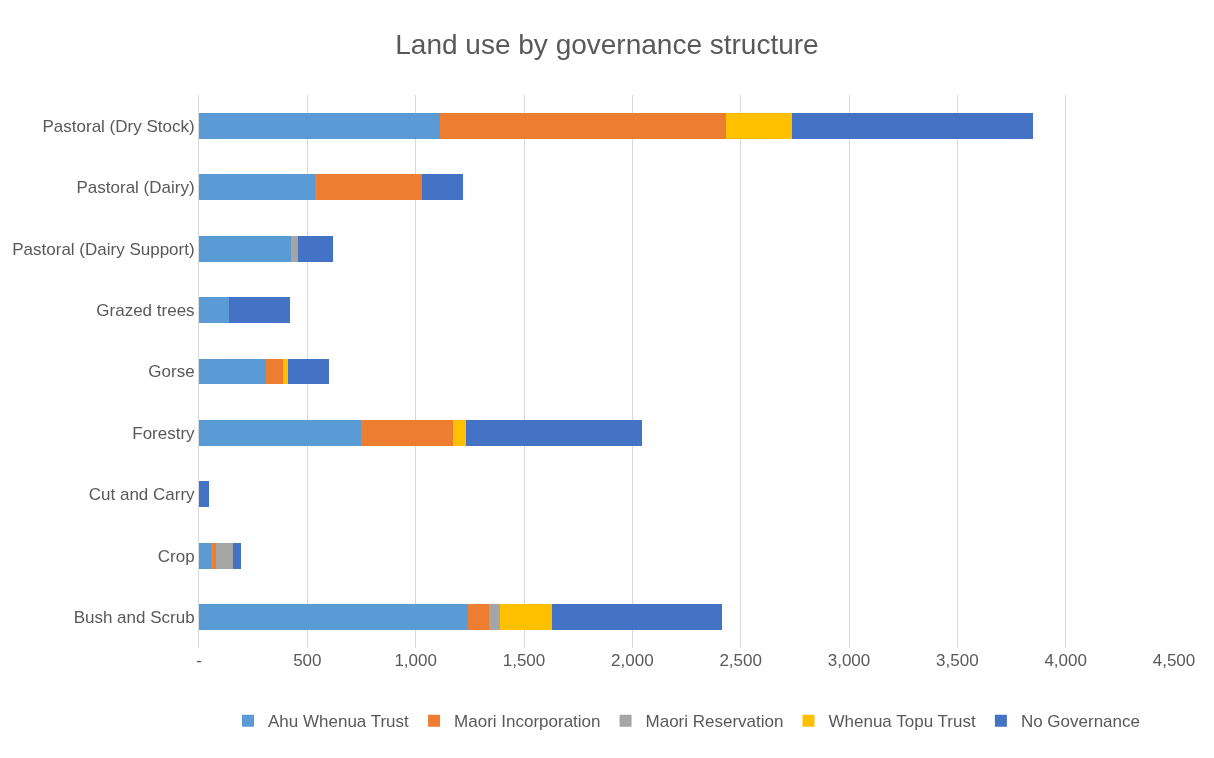 This screenshot has width=1214, height=758. Describe the element at coordinates (1065, 660) in the screenshot. I see `x-tick-label: 4,000` at that location.